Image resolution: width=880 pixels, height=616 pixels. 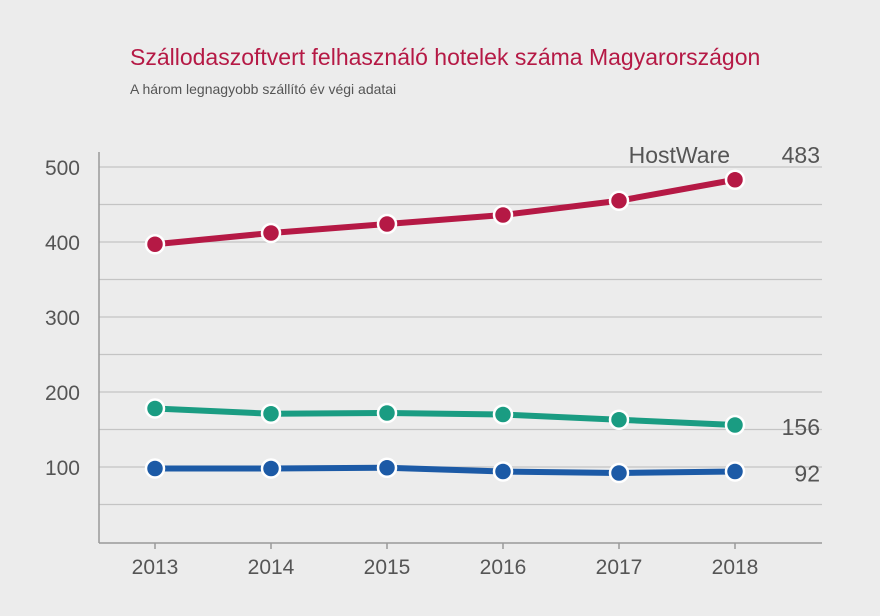 What do you see at coordinates (807, 474) in the screenshot?
I see `end-value-label: 92` at bounding box center [807, 474].